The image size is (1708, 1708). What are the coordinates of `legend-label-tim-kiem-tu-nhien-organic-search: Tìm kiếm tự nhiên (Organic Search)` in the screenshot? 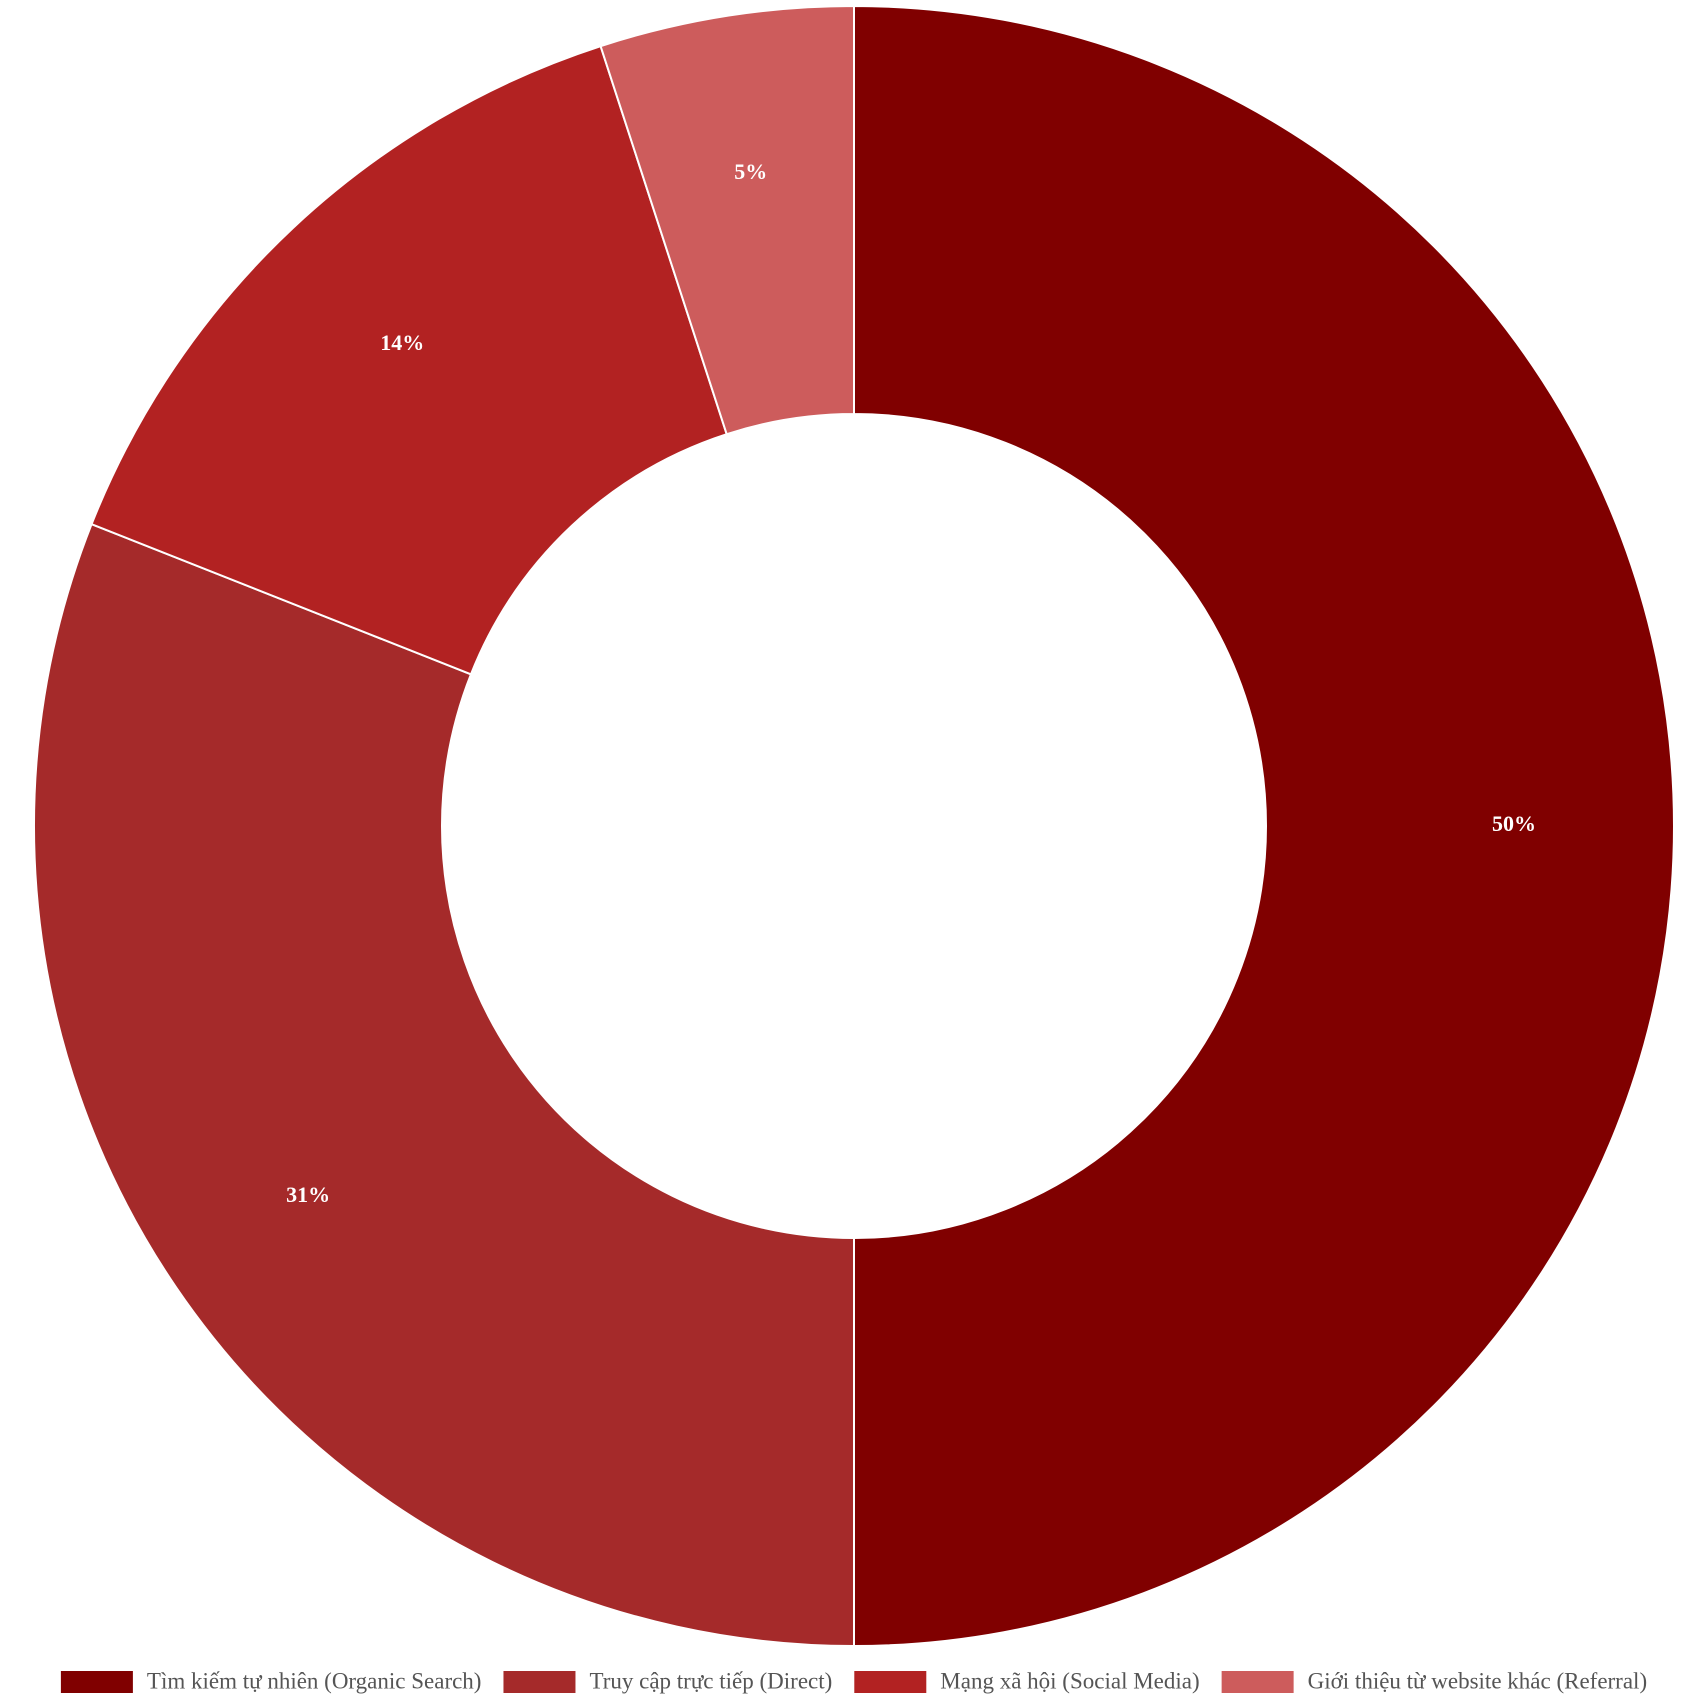 It's located at (314, 1680).